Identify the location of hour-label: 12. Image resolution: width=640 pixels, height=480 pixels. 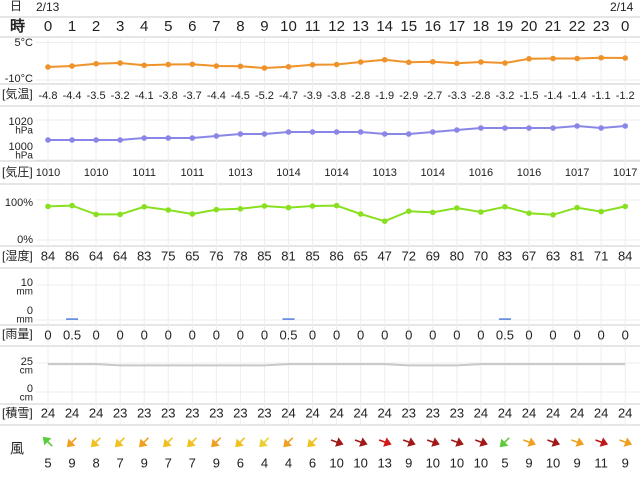
(336, 26).